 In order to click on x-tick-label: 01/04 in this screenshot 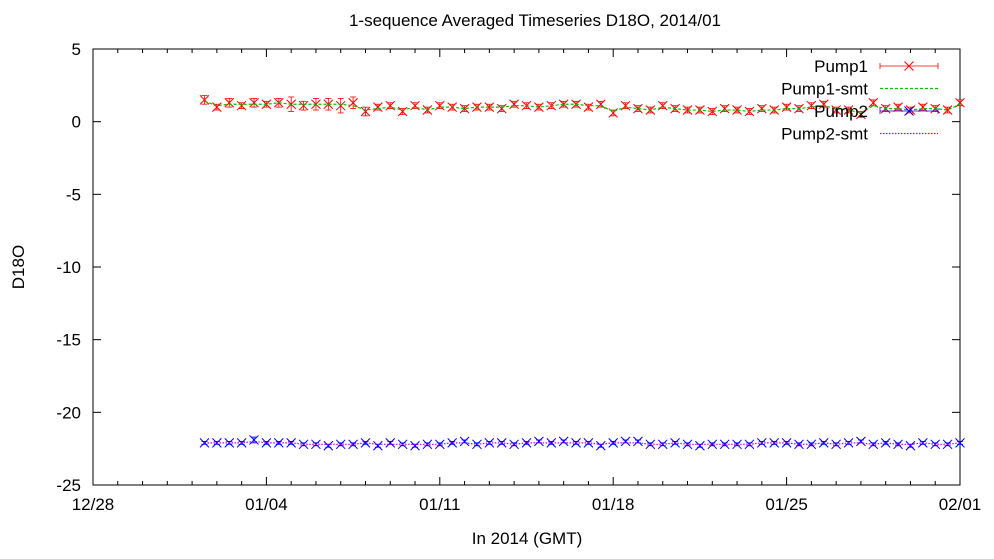, I will do `click(266, 504)`.